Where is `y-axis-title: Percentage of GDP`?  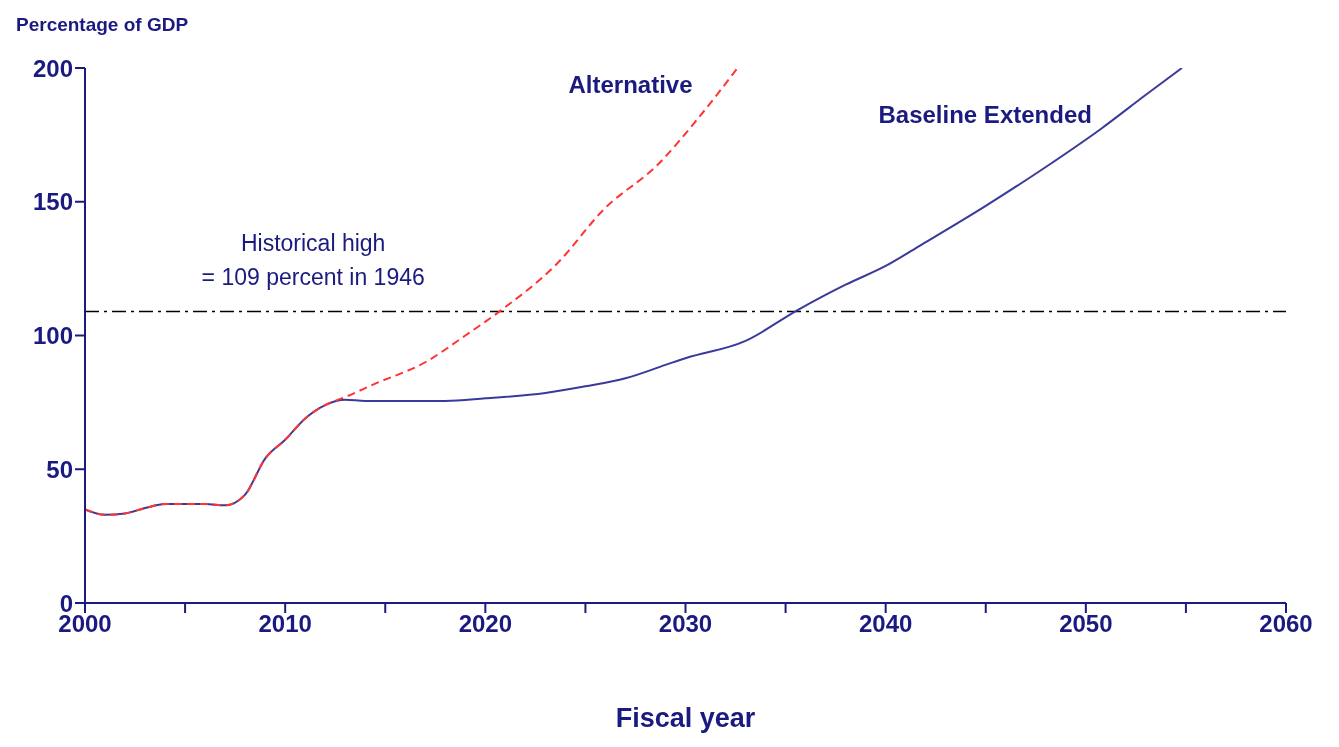
y-axis-title: Percentage of GDP is located at coordinates (102, 25).